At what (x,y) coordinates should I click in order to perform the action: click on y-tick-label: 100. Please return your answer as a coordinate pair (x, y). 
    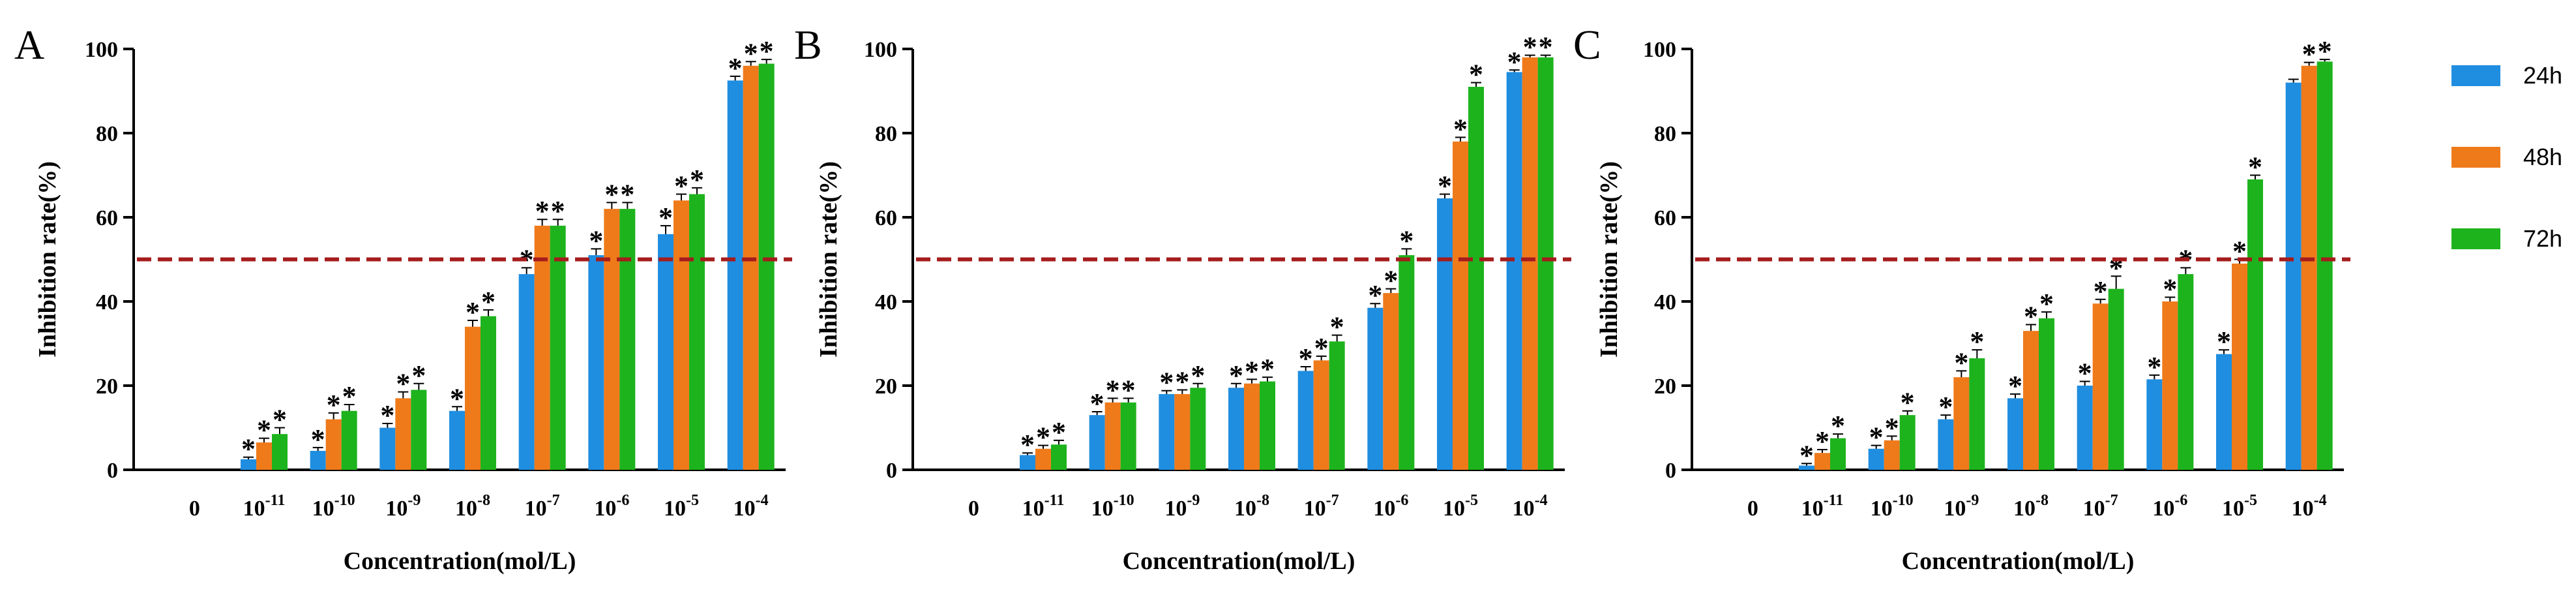
    Looking at the image, I should click on (1659, 50).